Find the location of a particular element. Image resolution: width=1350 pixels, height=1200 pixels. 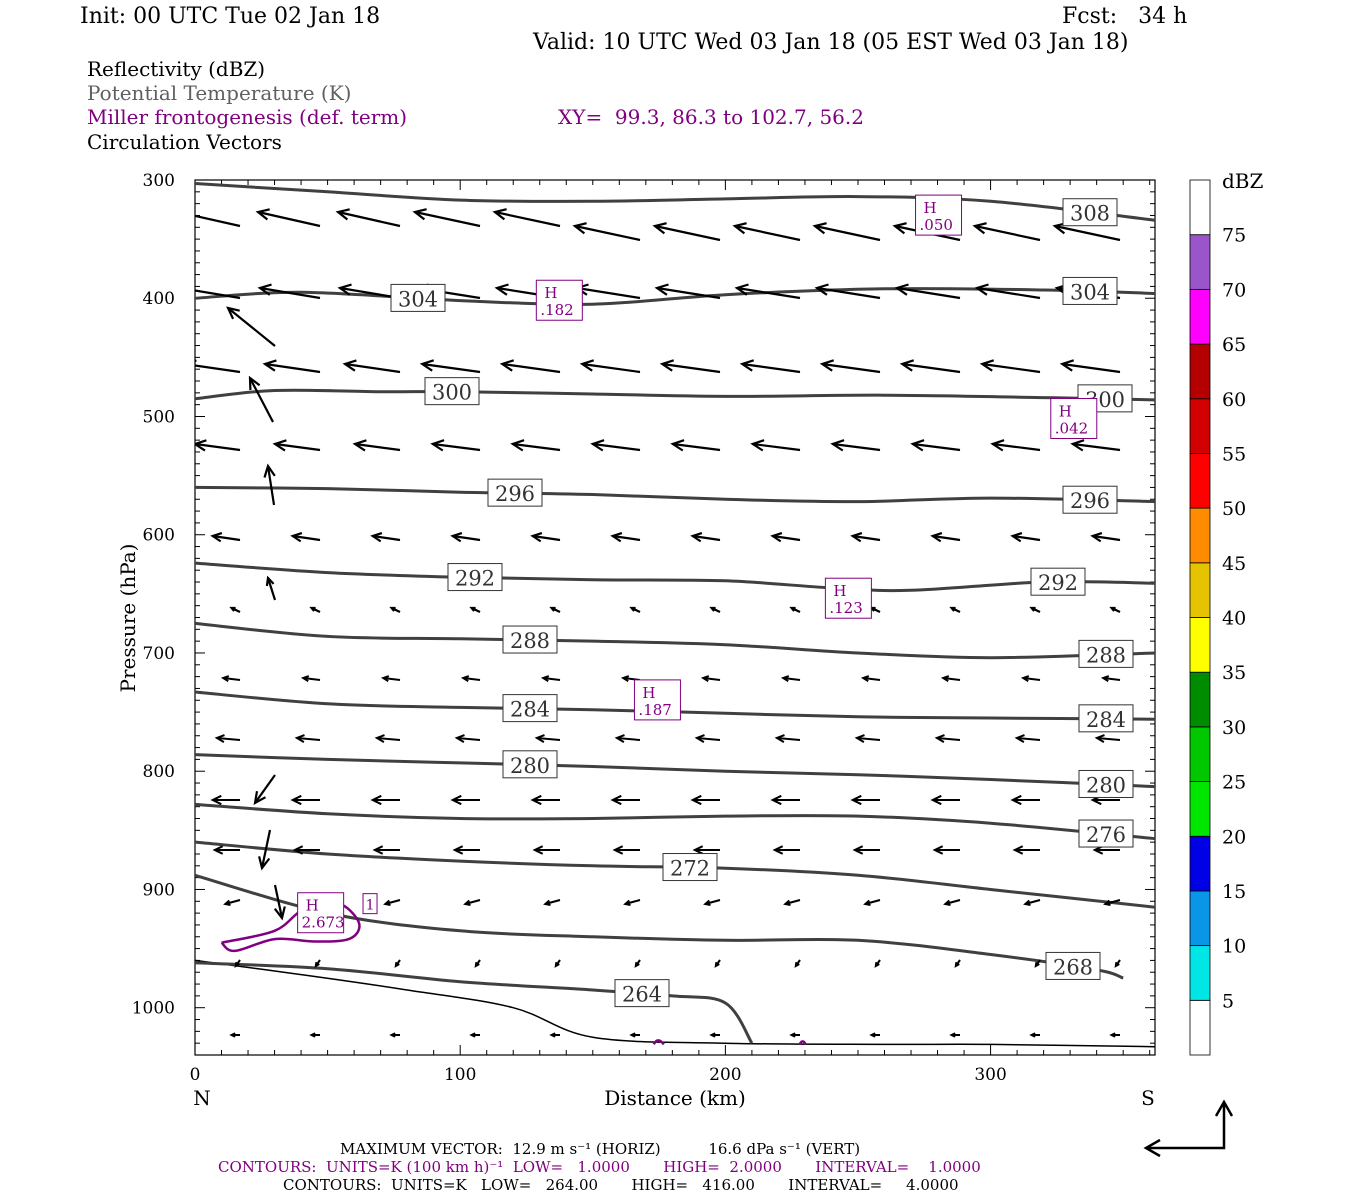

colorbar-tick-label: 15 is located at coordinates (1234, 892).